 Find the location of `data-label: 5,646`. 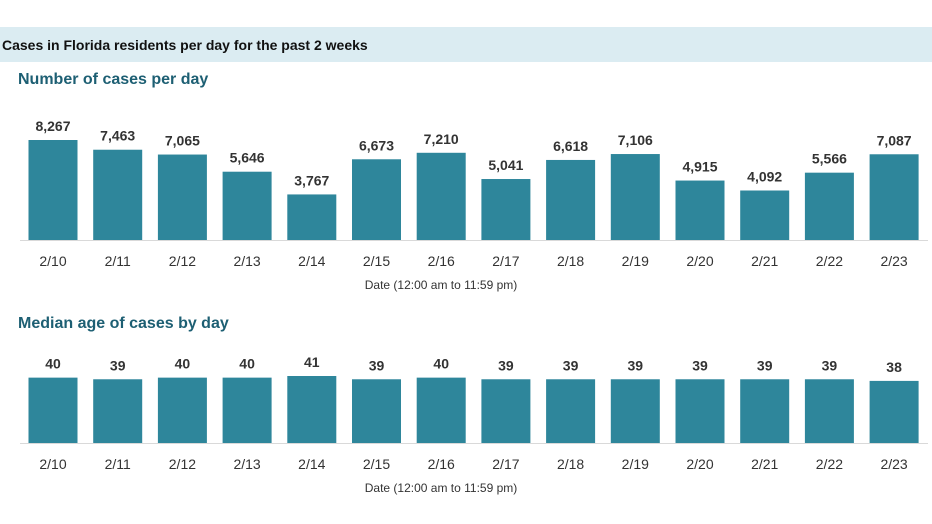

data-label: 5,646 is located at coordinates (247, 158).